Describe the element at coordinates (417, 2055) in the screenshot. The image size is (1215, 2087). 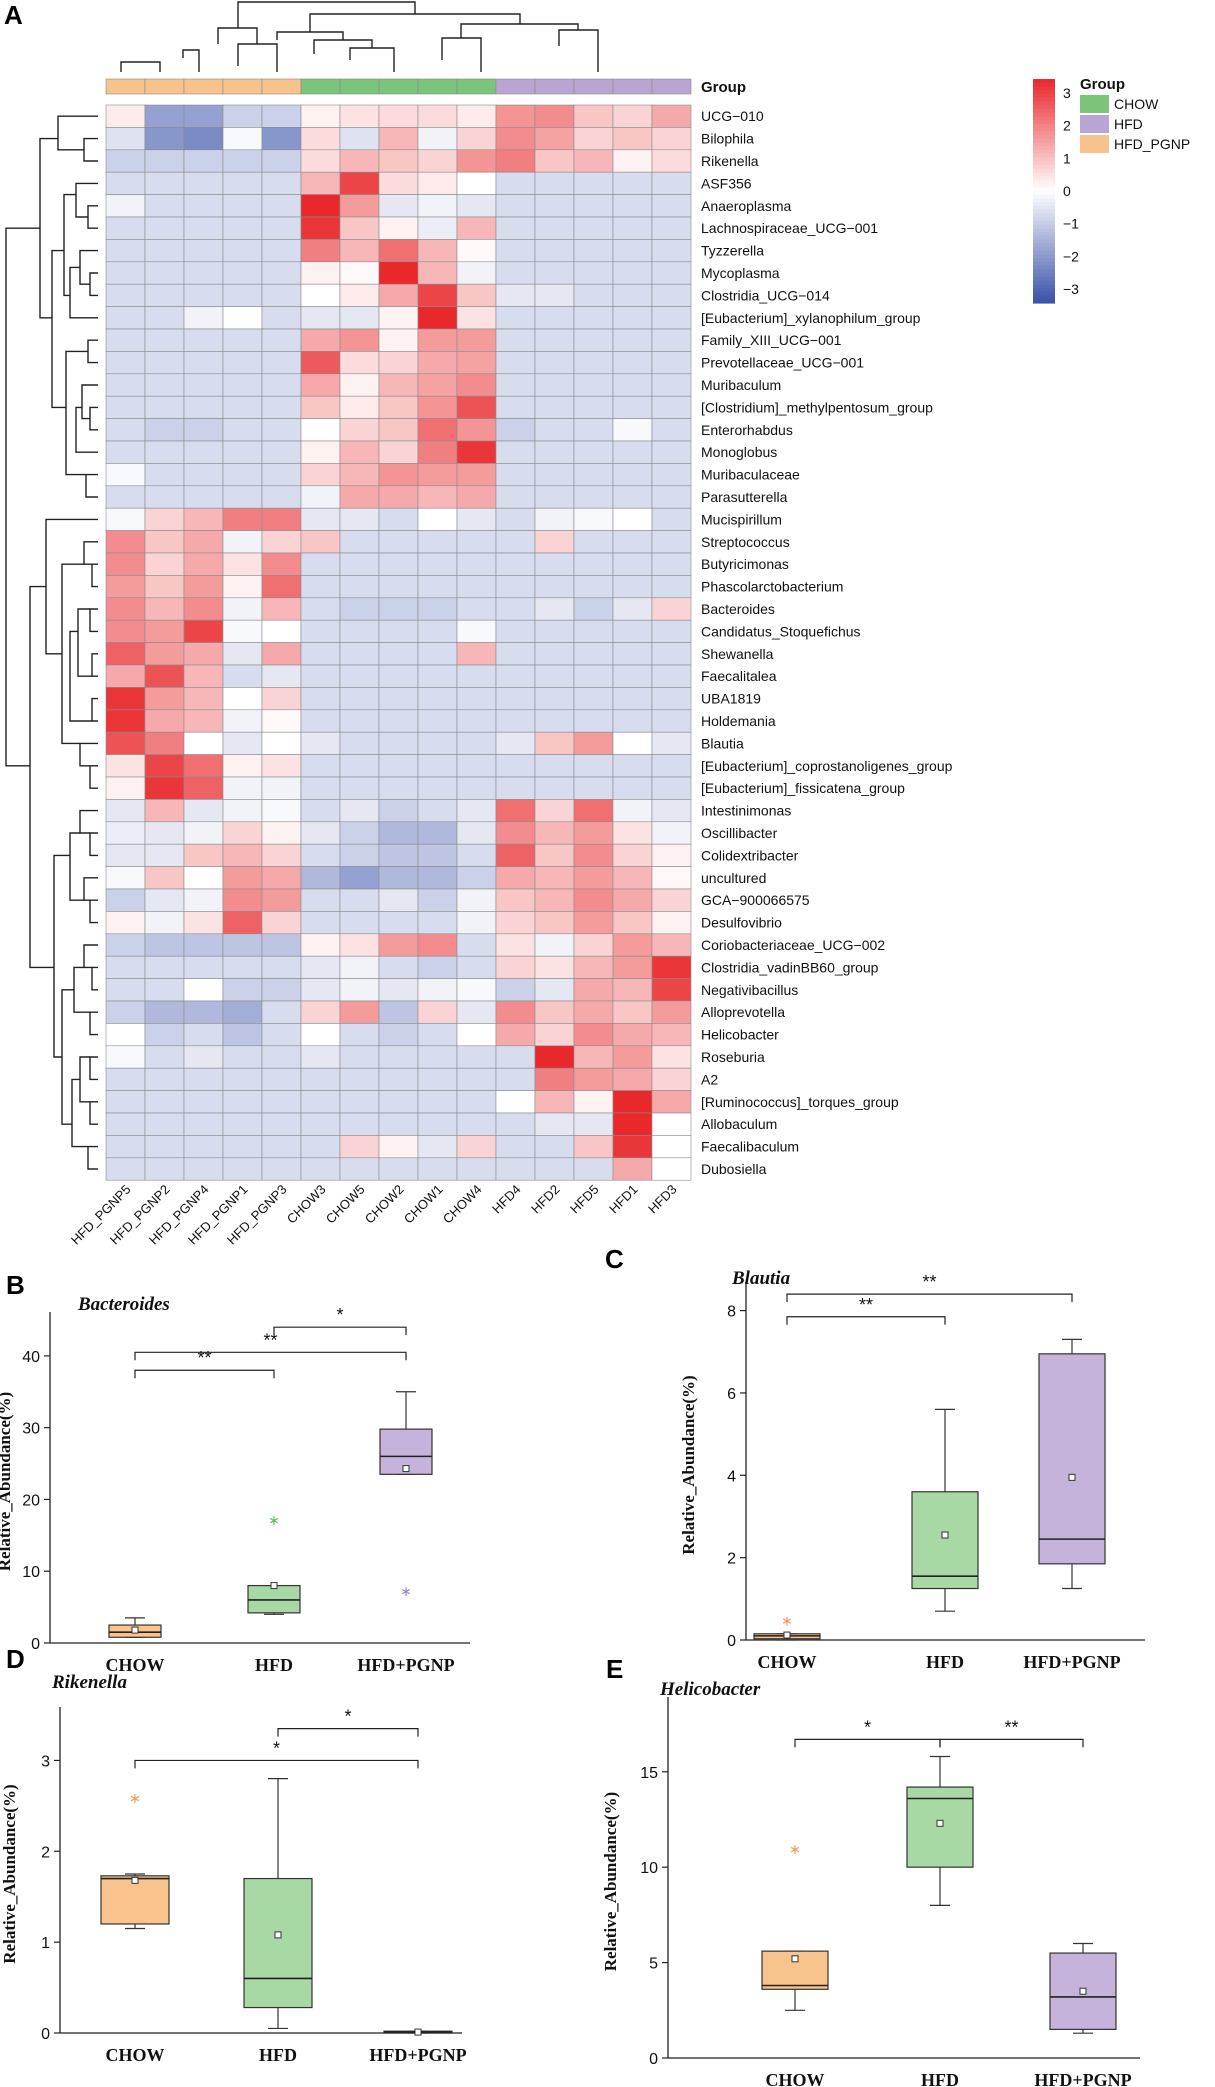
I see `x-category-label: HFD+PGNP` at that location.